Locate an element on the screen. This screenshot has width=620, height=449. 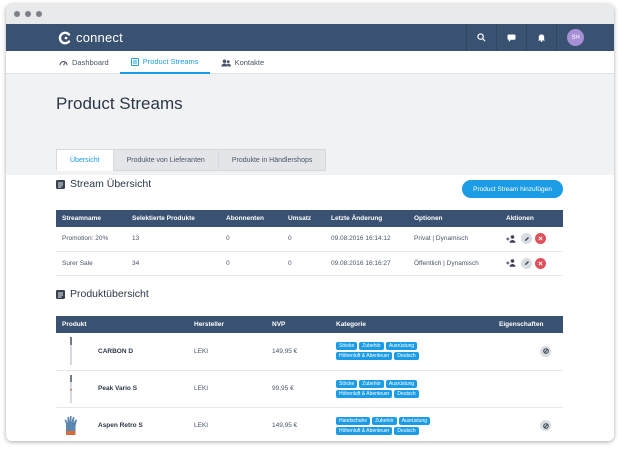
section-title: Produktübersicht is located at coordinates (109, 294).